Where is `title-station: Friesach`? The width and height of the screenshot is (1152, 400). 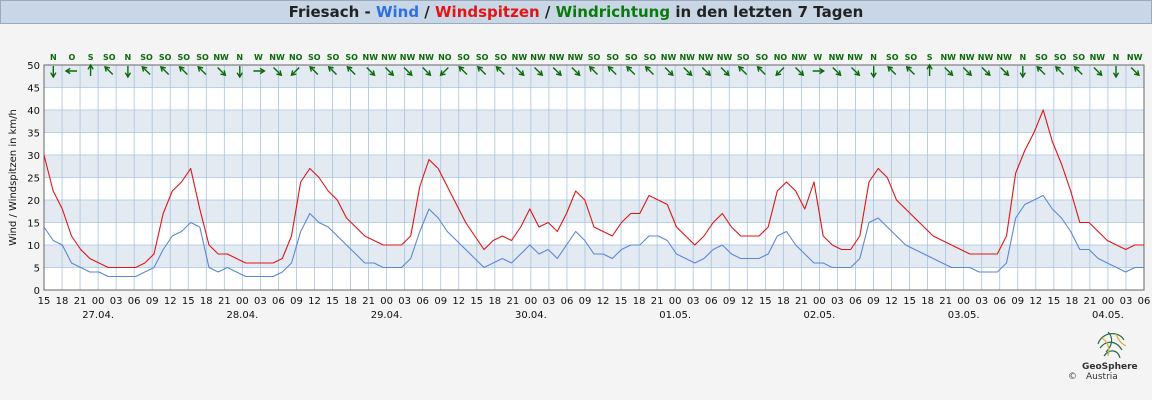
title-station: Friesach is located at coordinates (324, 12).